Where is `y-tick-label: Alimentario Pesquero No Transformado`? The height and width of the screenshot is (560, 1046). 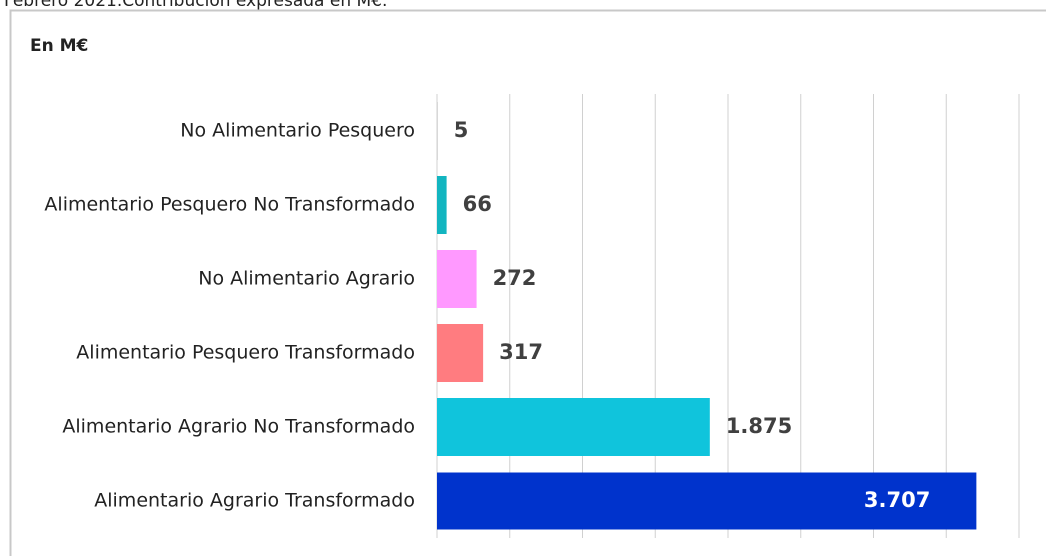 y-tick-label: Alimentario Pesquero No Transformado is located at coordinates (229, 205).